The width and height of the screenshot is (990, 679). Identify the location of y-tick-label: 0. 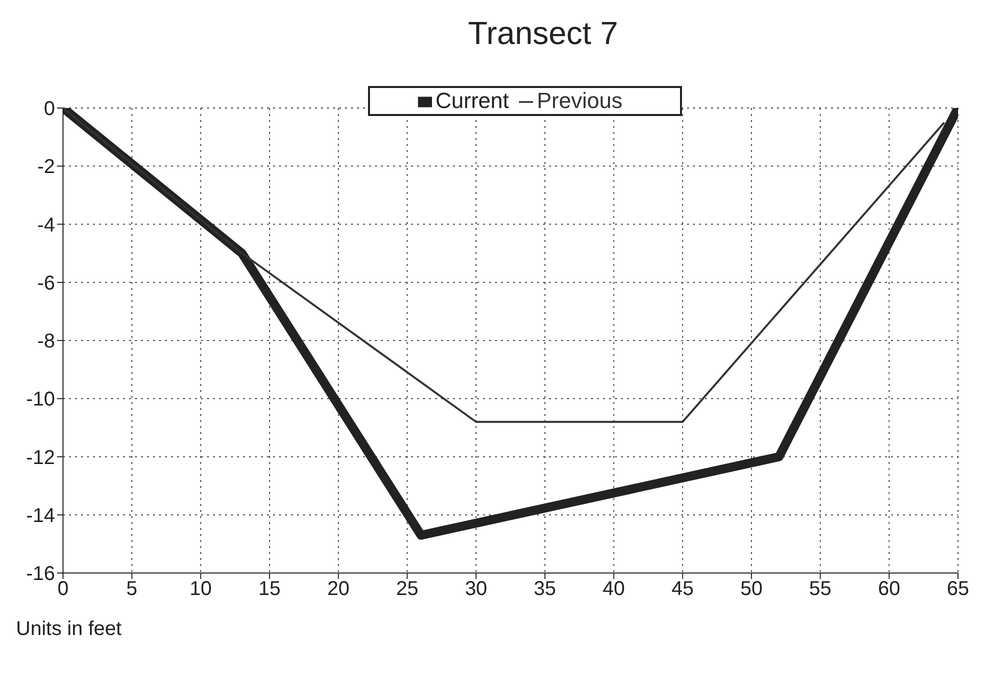
(49, 109).